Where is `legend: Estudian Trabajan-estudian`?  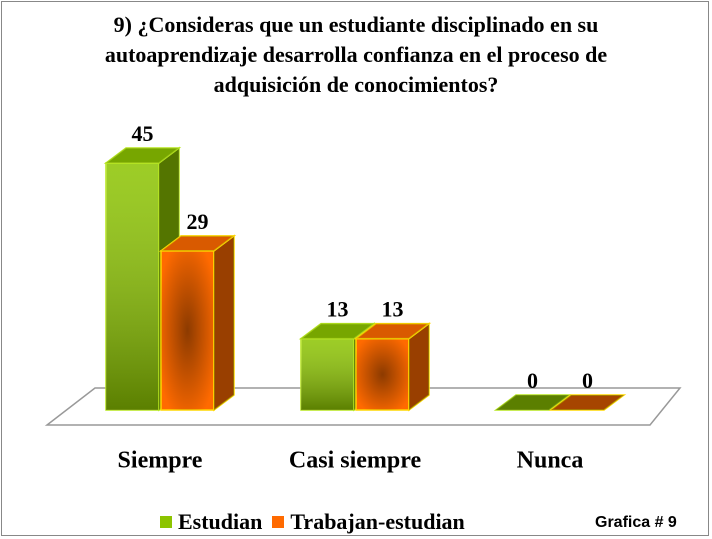
legend: Estudian Trabajan-estudian is located at coordinates (356, 523).